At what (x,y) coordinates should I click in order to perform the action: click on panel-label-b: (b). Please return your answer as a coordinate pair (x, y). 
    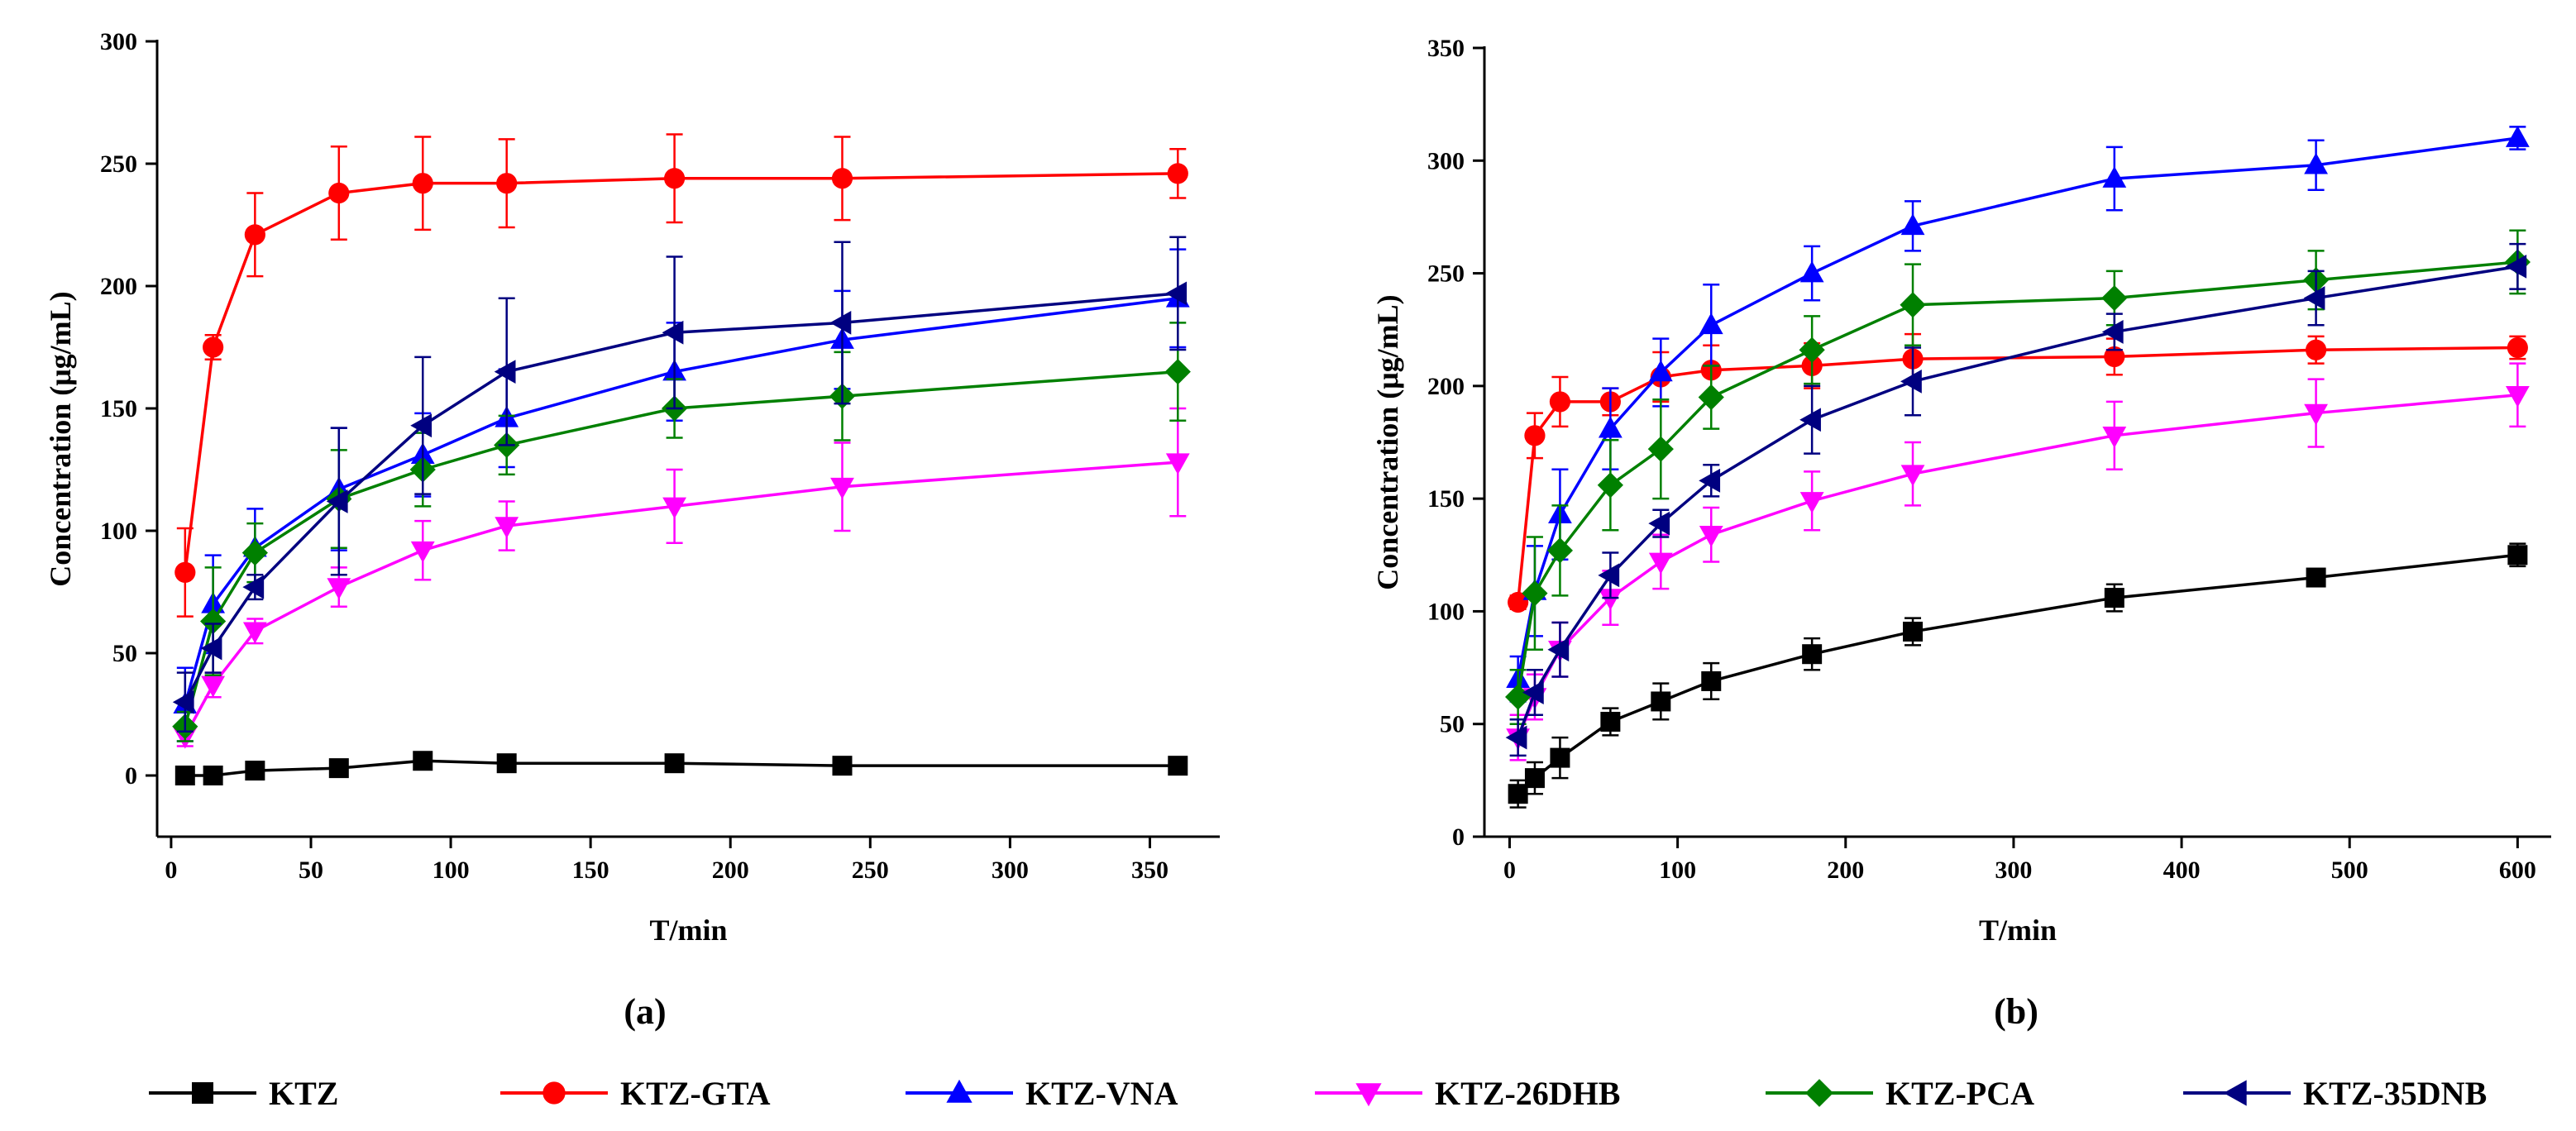
    Looking at the image, I should click on (2016, 1011).